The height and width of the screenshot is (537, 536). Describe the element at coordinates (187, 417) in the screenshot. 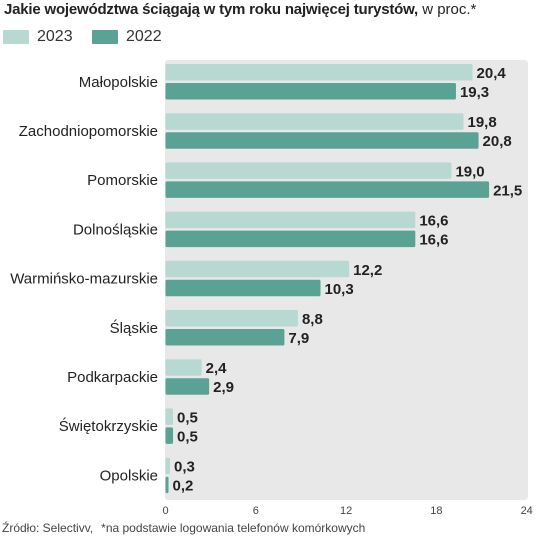

I see `data-label-2023: 0,5` at that location.